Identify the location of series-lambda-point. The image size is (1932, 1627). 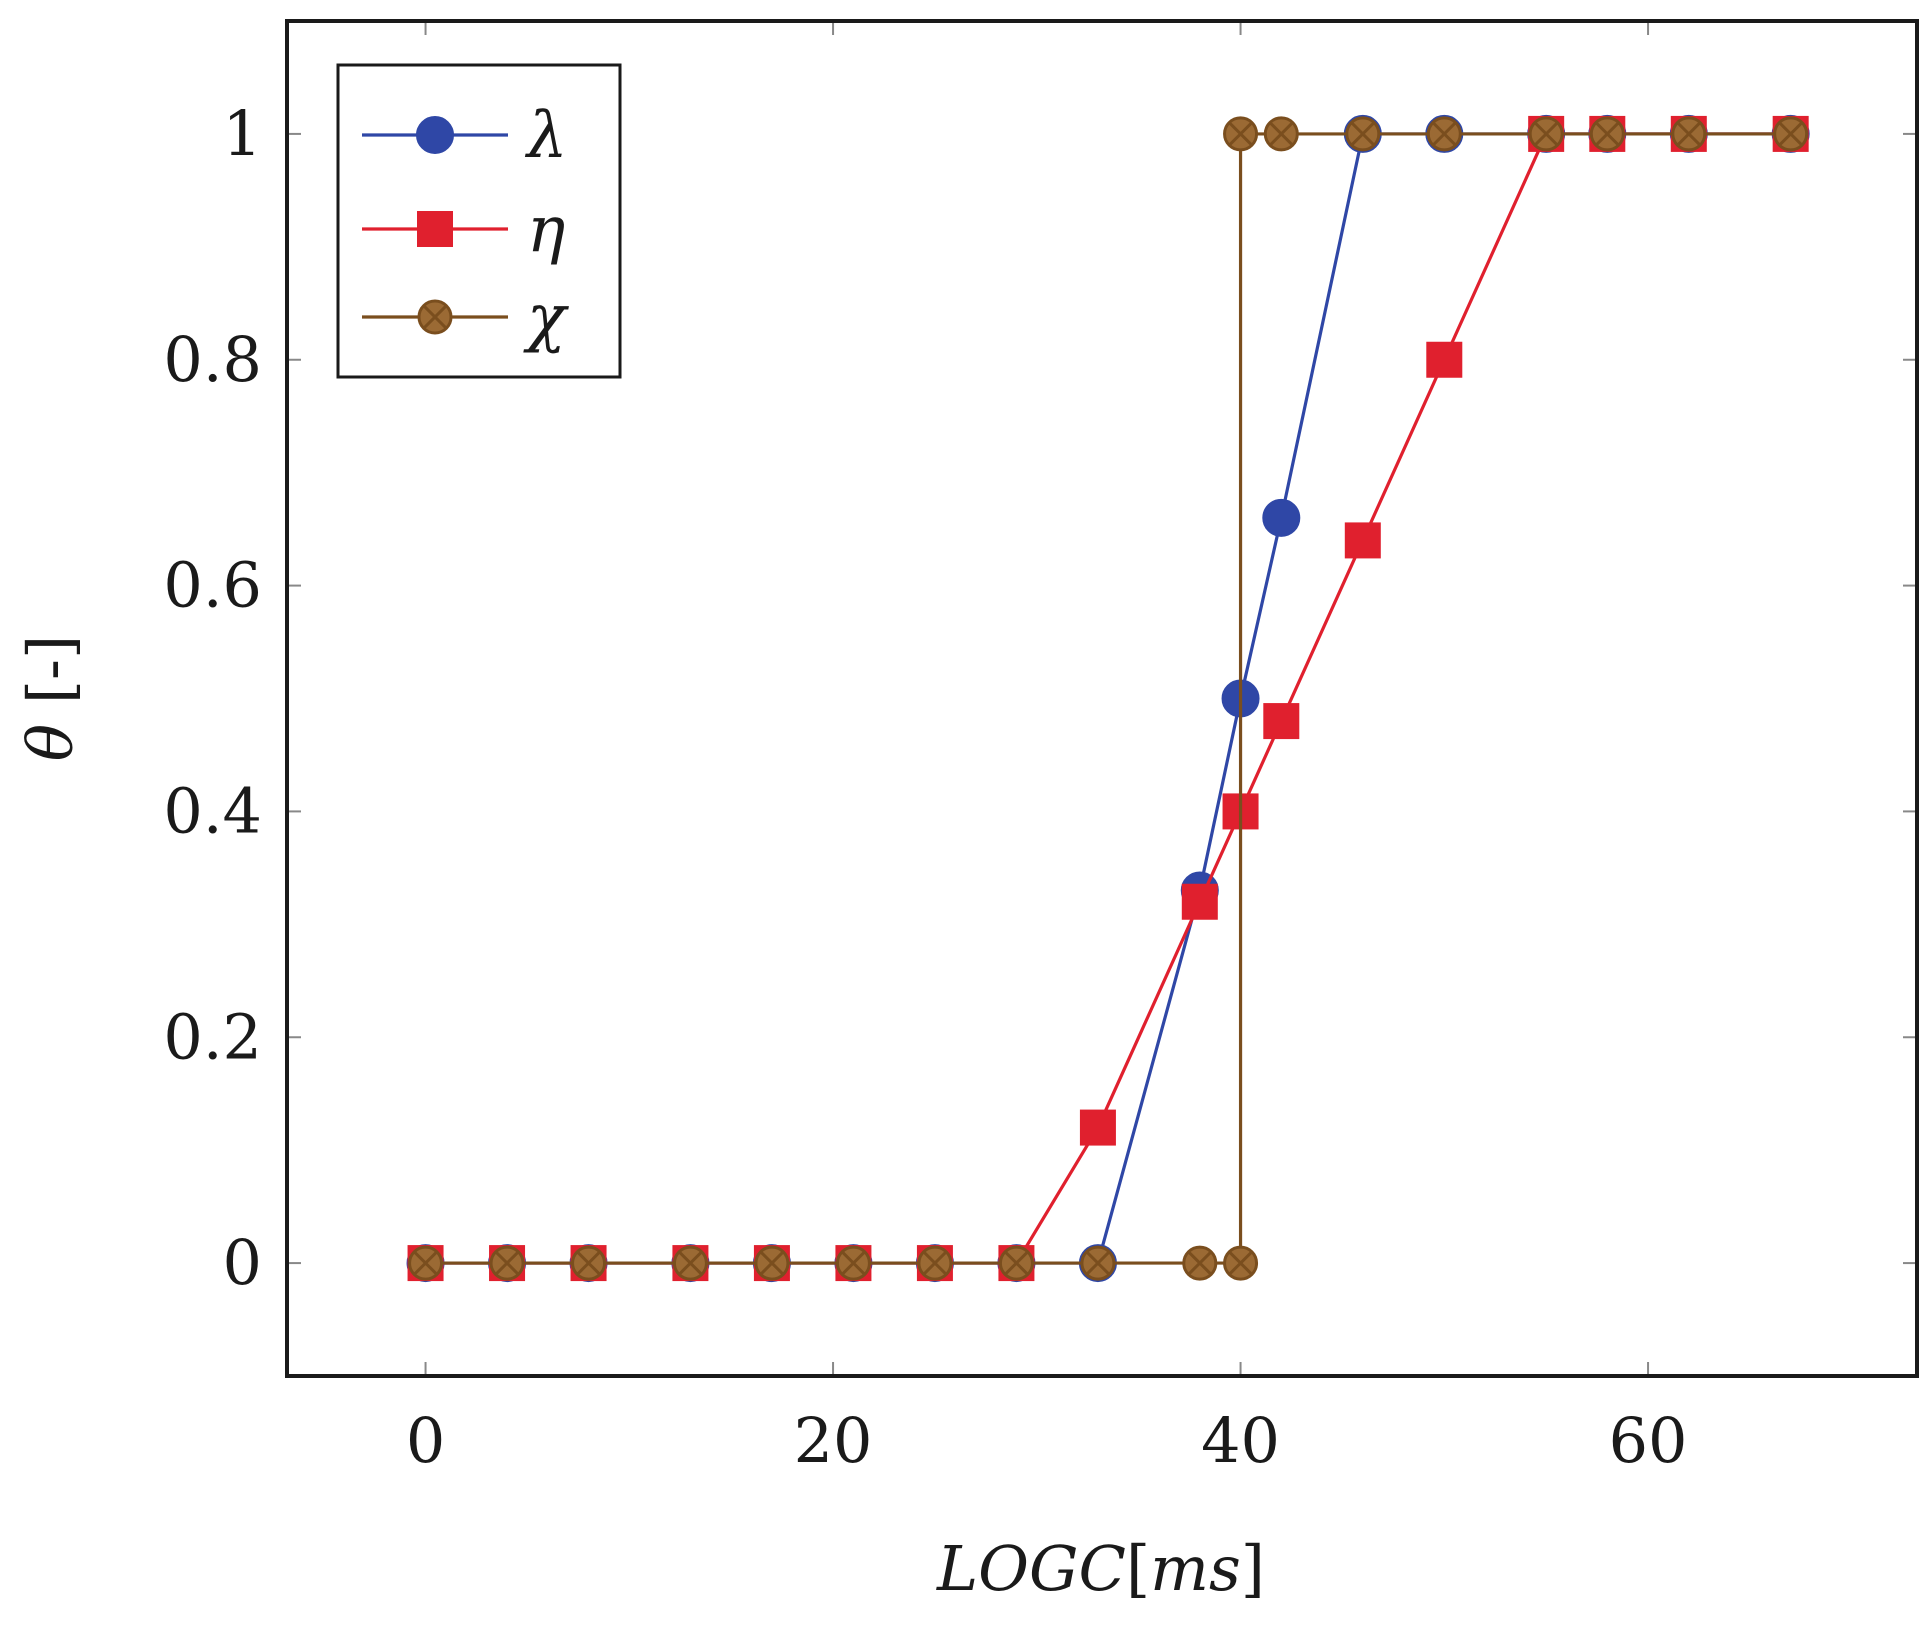
(1281, 517).